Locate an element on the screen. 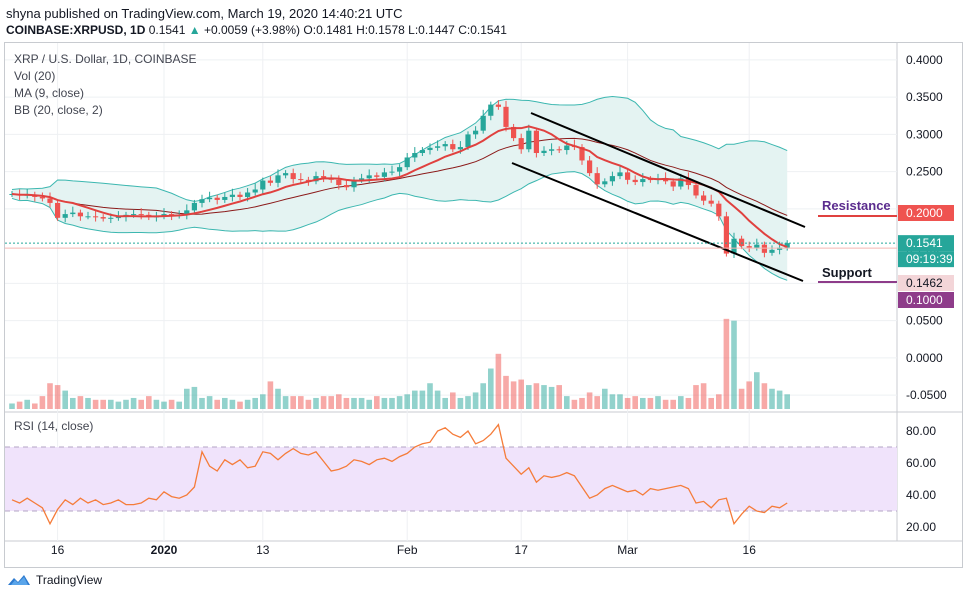 The height and width of the screenshot is (599, 967). legend-bb: BB (20, close, 2) is located at coordinates (58, 110).